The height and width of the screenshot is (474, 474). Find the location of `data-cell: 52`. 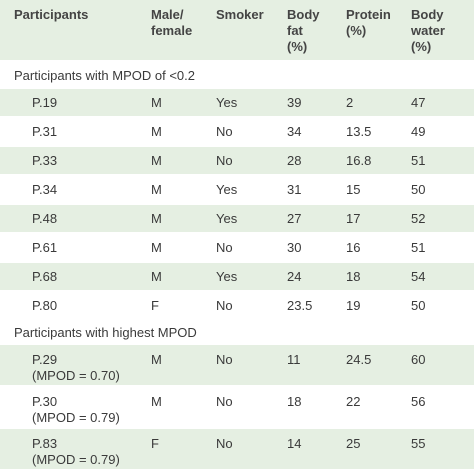

data-cell: 52 is located at coordinates (418, 218).